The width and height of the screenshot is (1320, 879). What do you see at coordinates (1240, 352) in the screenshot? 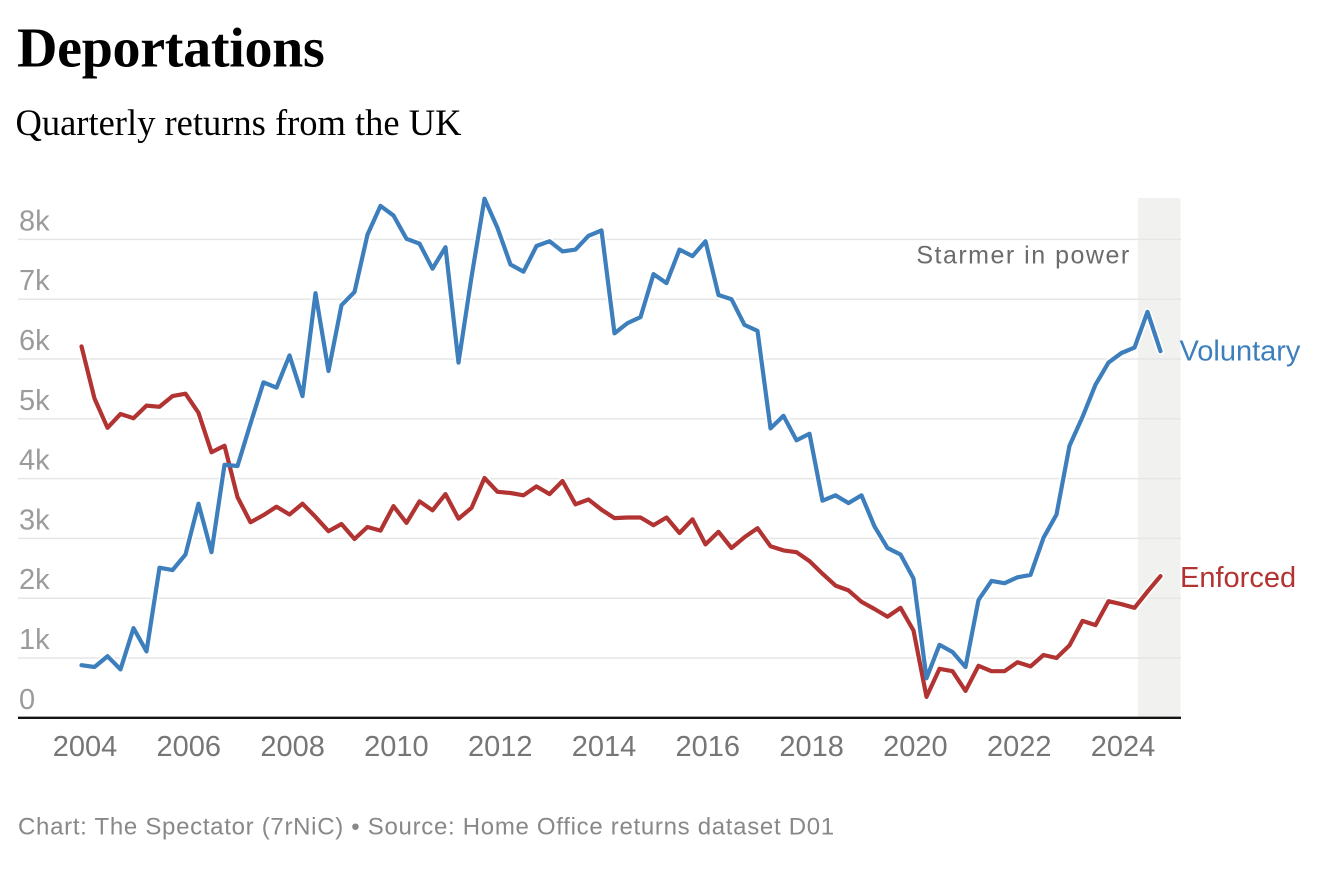
I see `svg-text: Voluntary` at bounding box center [1240, 352].